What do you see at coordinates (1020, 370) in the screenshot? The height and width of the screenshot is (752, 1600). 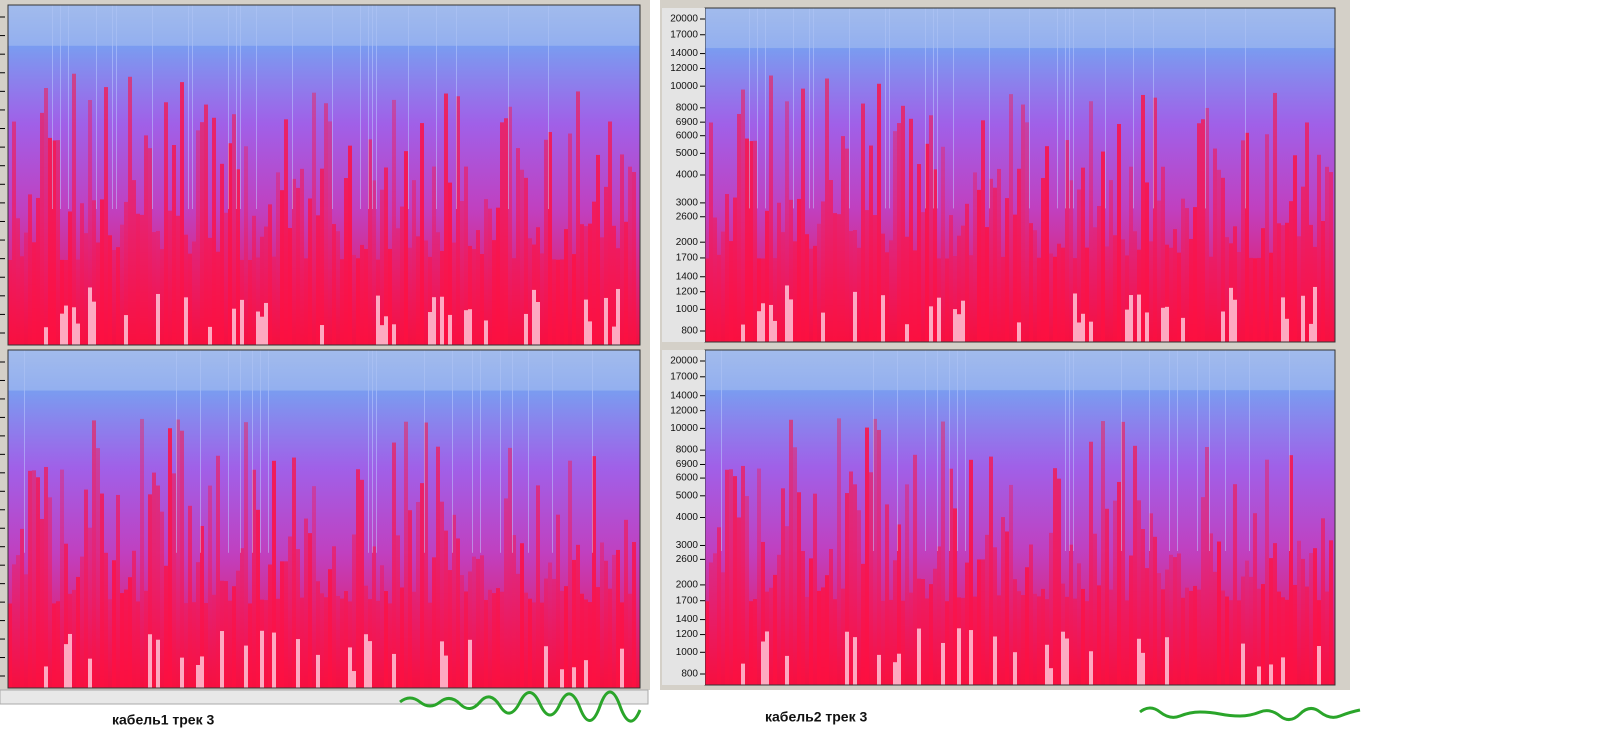 I see `top-band` at bounding box center [1020, 370].